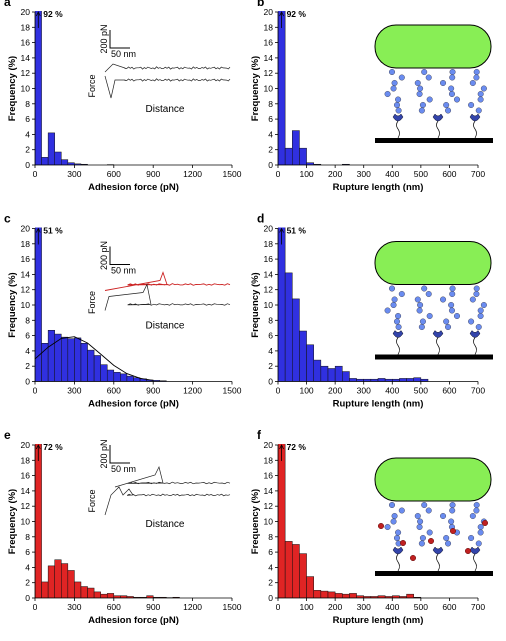 This screenshot has height=641, width=506. What do you see at coordinates (7, 435) in the screenshot?
I see `panel-label: e` at bounding box center [7, 435].